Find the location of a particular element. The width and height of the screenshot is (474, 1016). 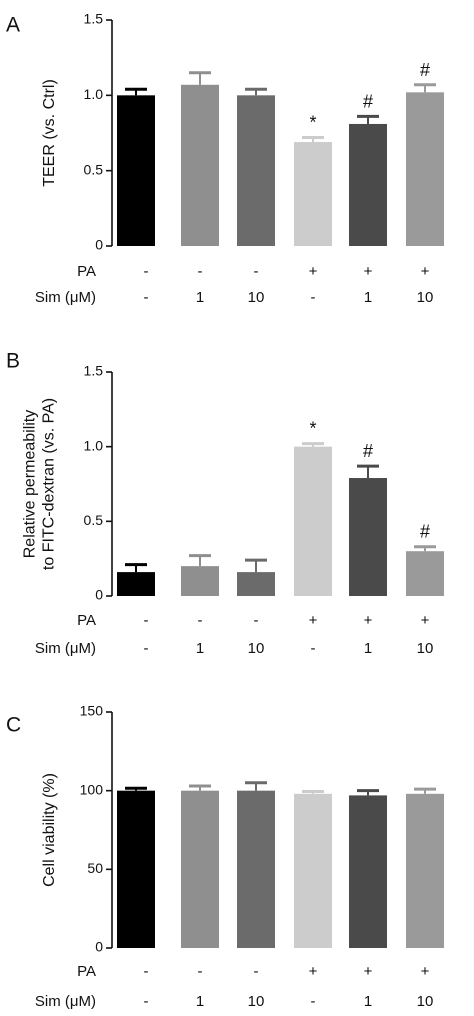

y-axis-label: Cell viability (%) is located at coordinates (49, 830).